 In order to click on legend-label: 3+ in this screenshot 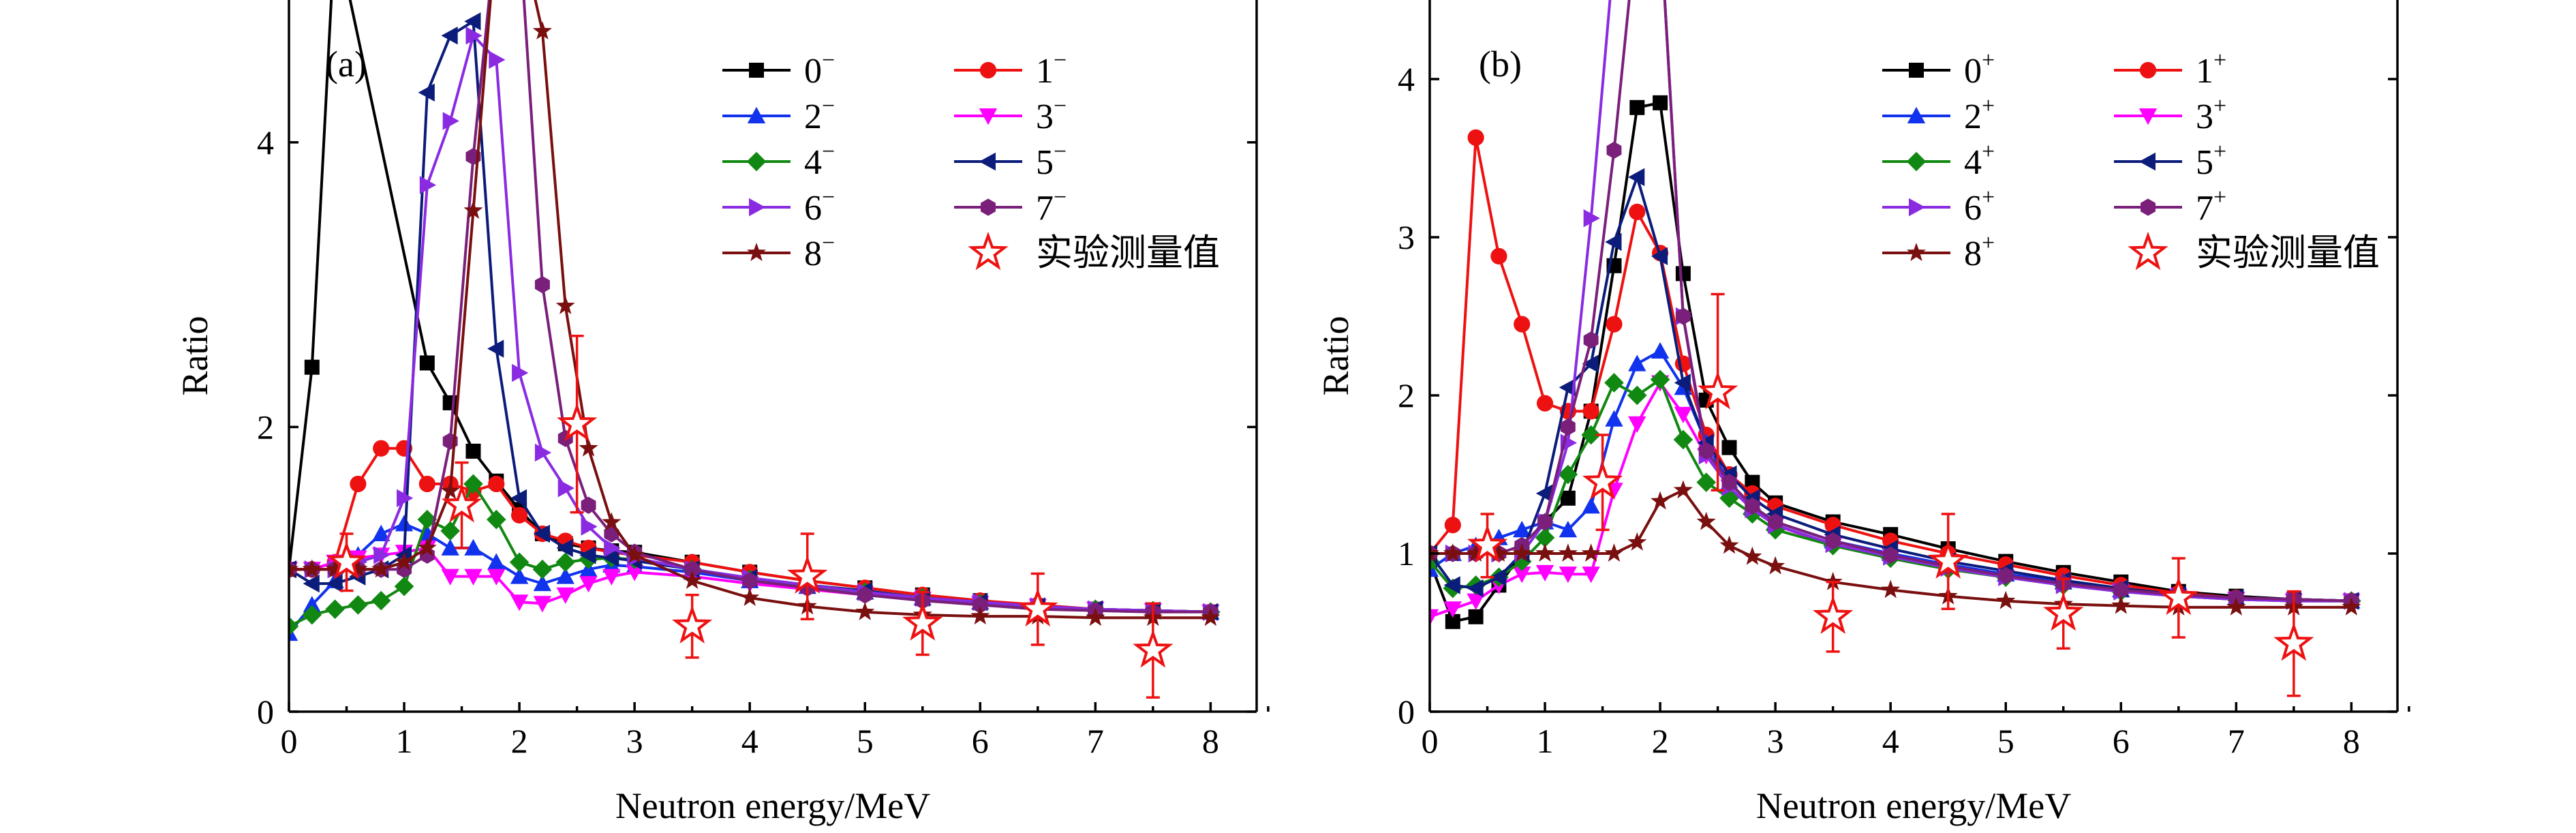, I will do `click(2211, 114)`.